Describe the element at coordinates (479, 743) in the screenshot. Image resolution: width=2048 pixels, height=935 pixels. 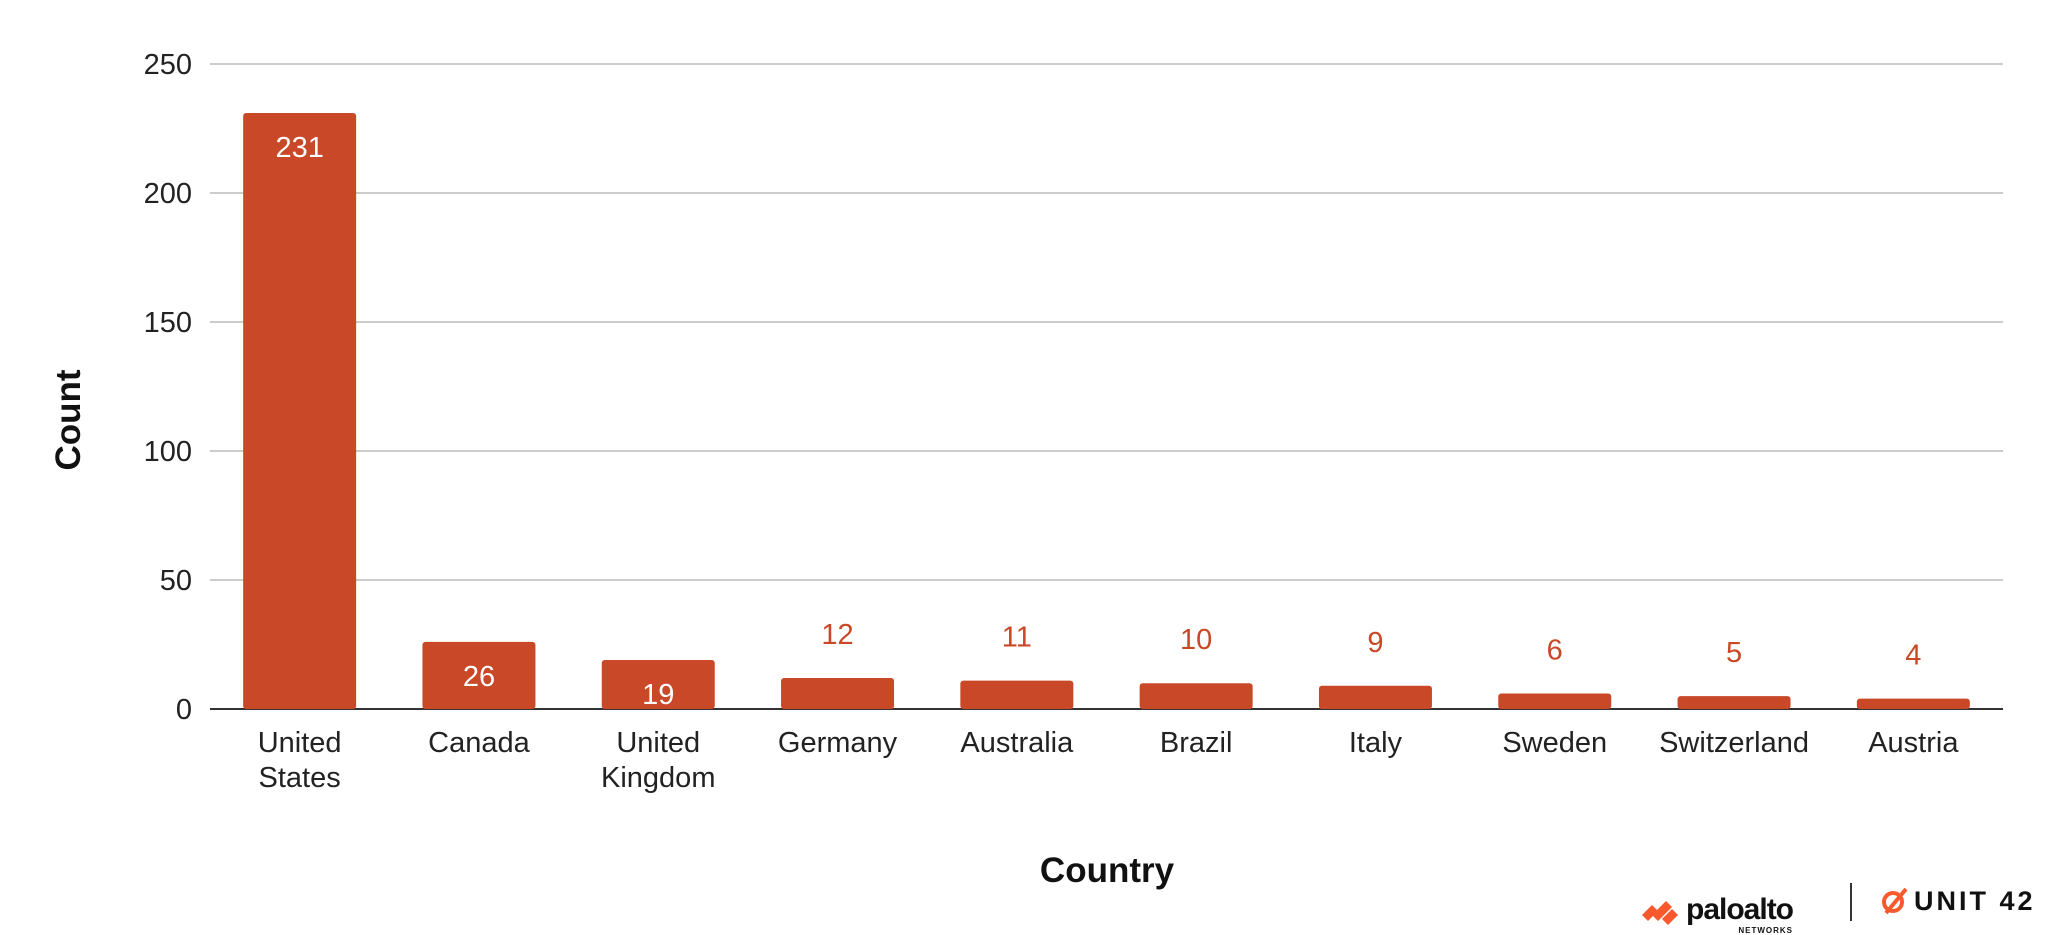
I see `x-tick-label: Canada` at that location.